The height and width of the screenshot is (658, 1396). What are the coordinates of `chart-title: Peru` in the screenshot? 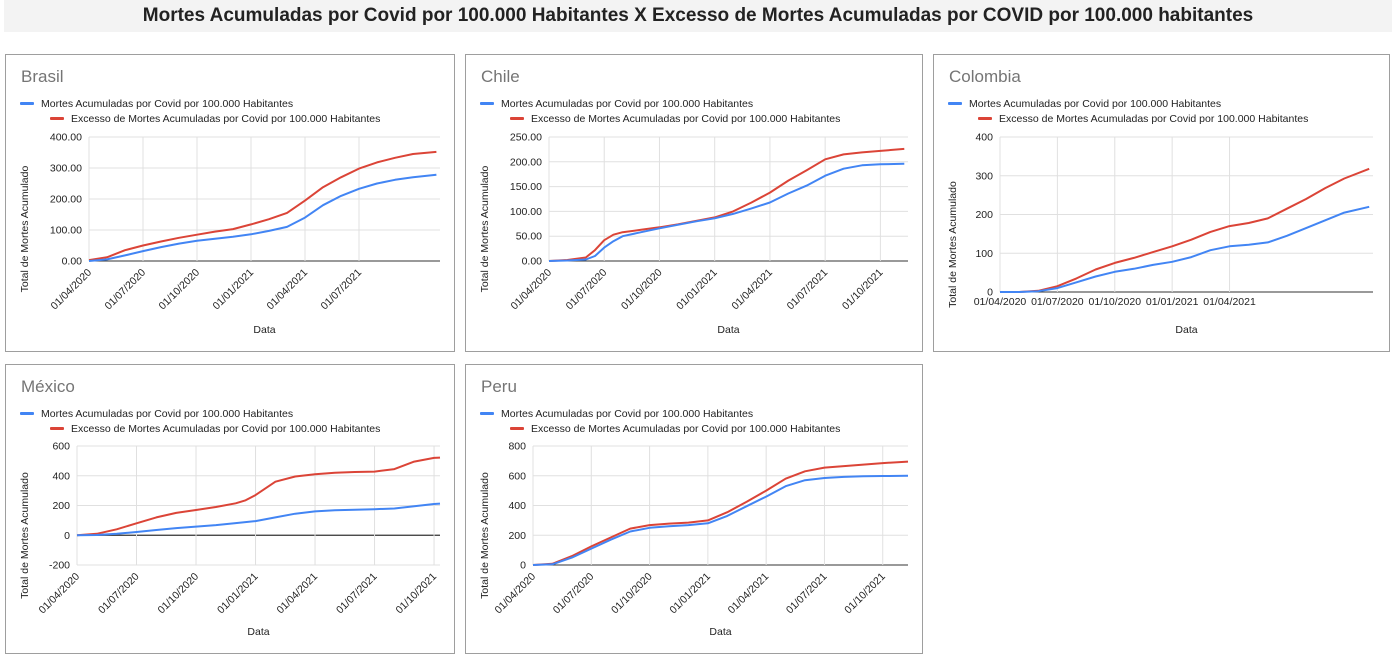 It's located at (499, 386).